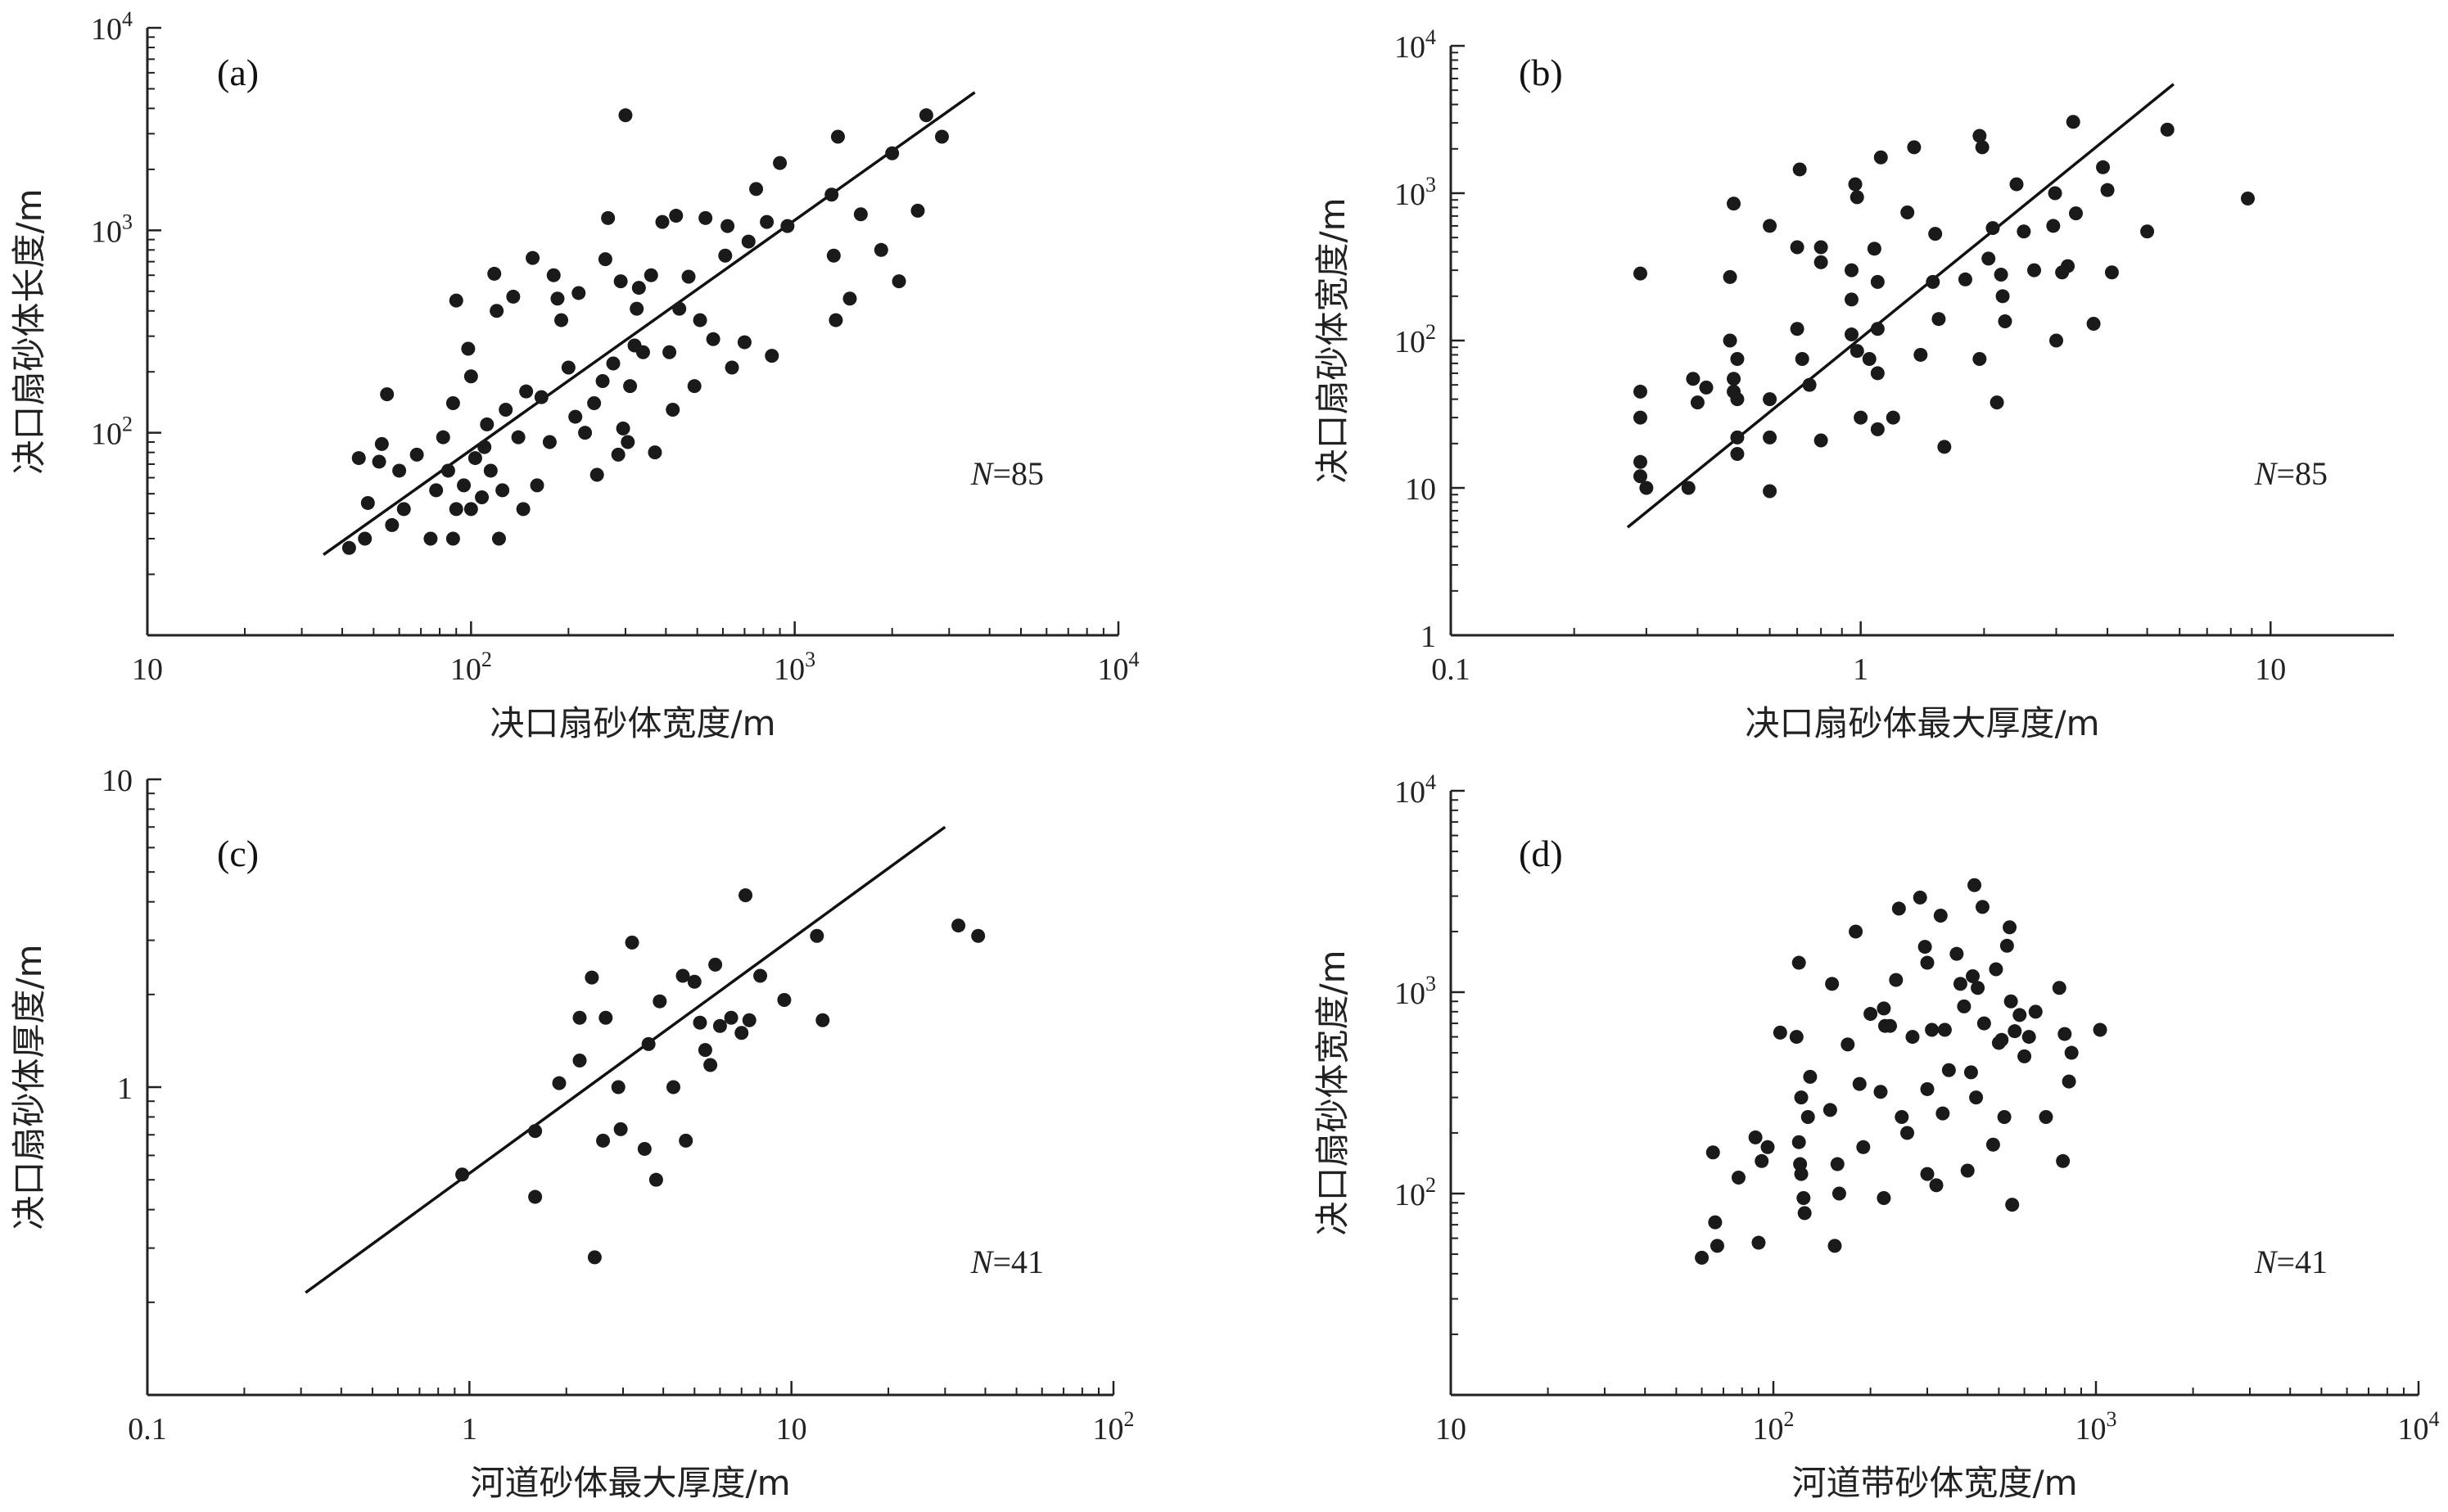  What do you see at coordinates (2419, 1427) in the screenshot?
I see `x-tick-label: 104` at bounding box center [2419, 1427].